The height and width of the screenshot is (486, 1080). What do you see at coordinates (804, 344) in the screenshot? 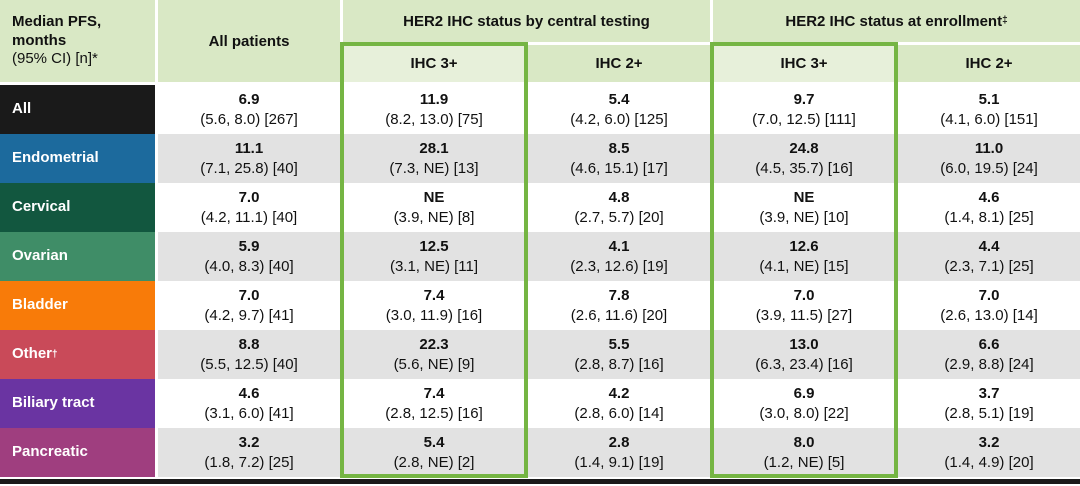
I see `median-value: 13.0` at bounding box center [804, 344].